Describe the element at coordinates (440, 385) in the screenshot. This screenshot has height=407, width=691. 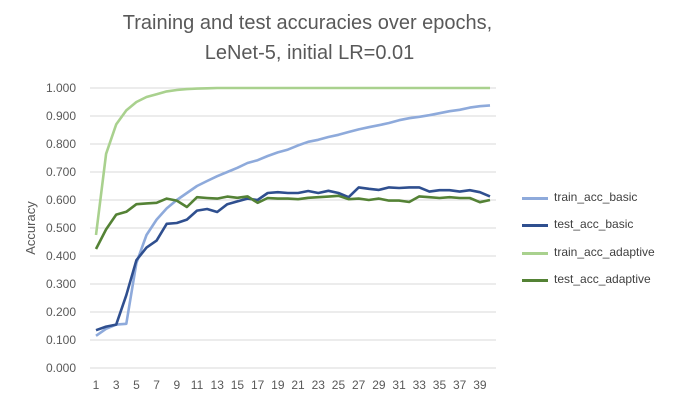
I see `x-tick-label: 35` at that location.